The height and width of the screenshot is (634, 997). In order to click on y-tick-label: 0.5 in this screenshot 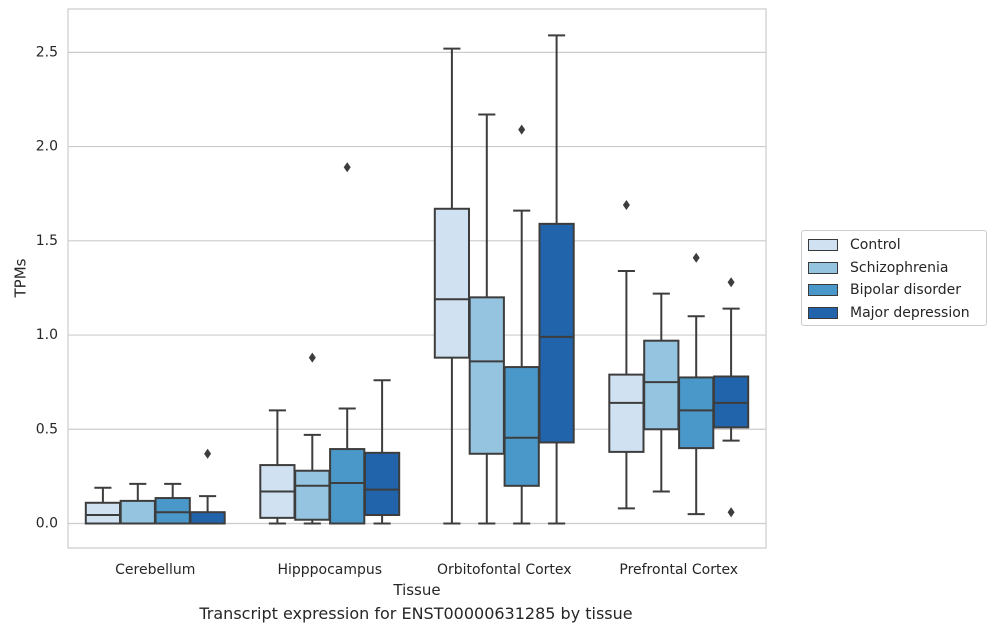, I will do `click(47, 429)`.